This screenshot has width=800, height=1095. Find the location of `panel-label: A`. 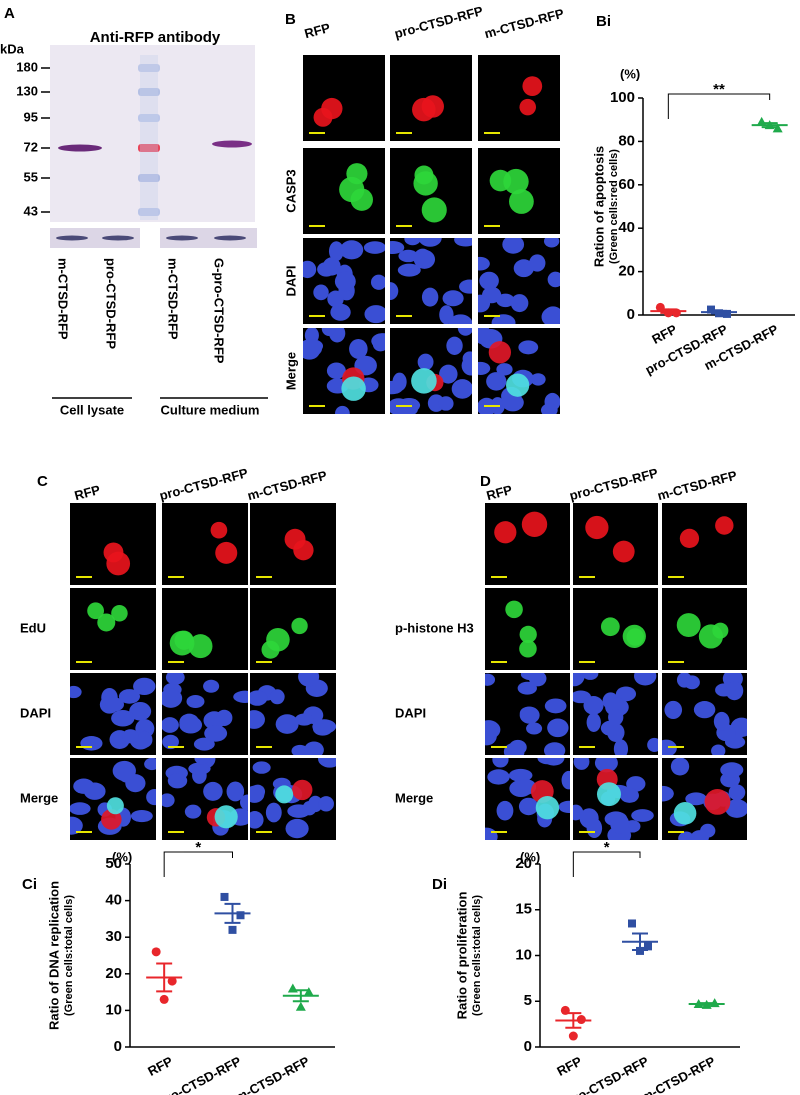

panel-label: A is located at coordinates (9, 13).